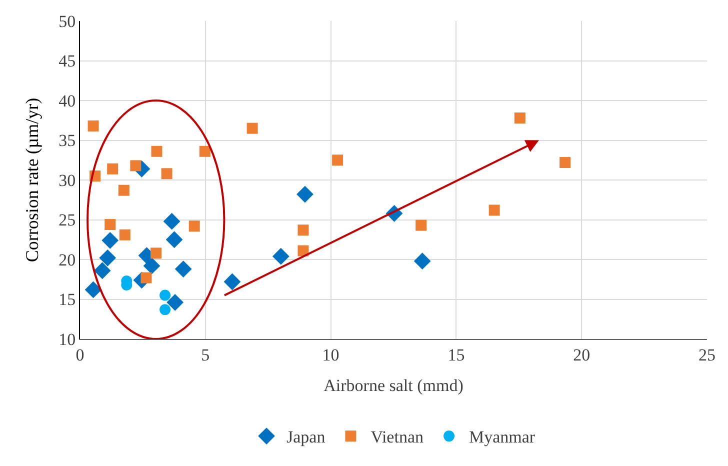 This screenshot has height=466, width=728. I want to click on y-tick-label: 25, so click(67, 220).